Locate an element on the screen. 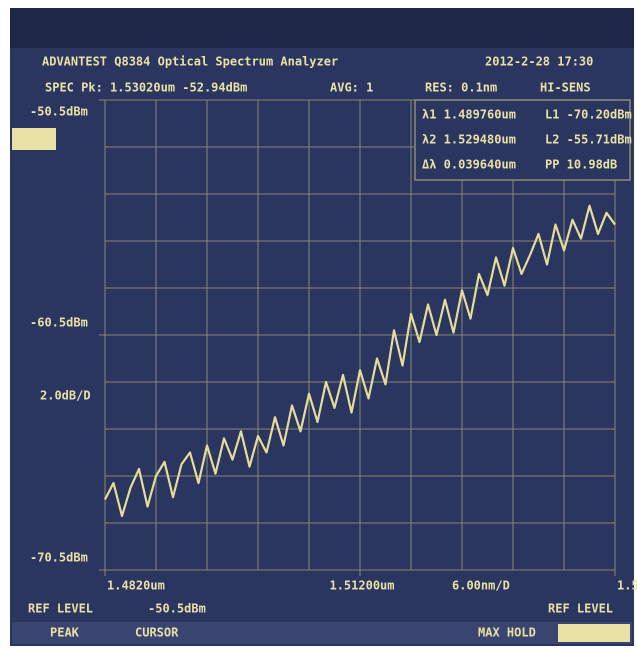 This screenshot has height=649, width=637. status: SPEC Pk: 1.53020um -52.94dBm is located at coordinates (146, 88).